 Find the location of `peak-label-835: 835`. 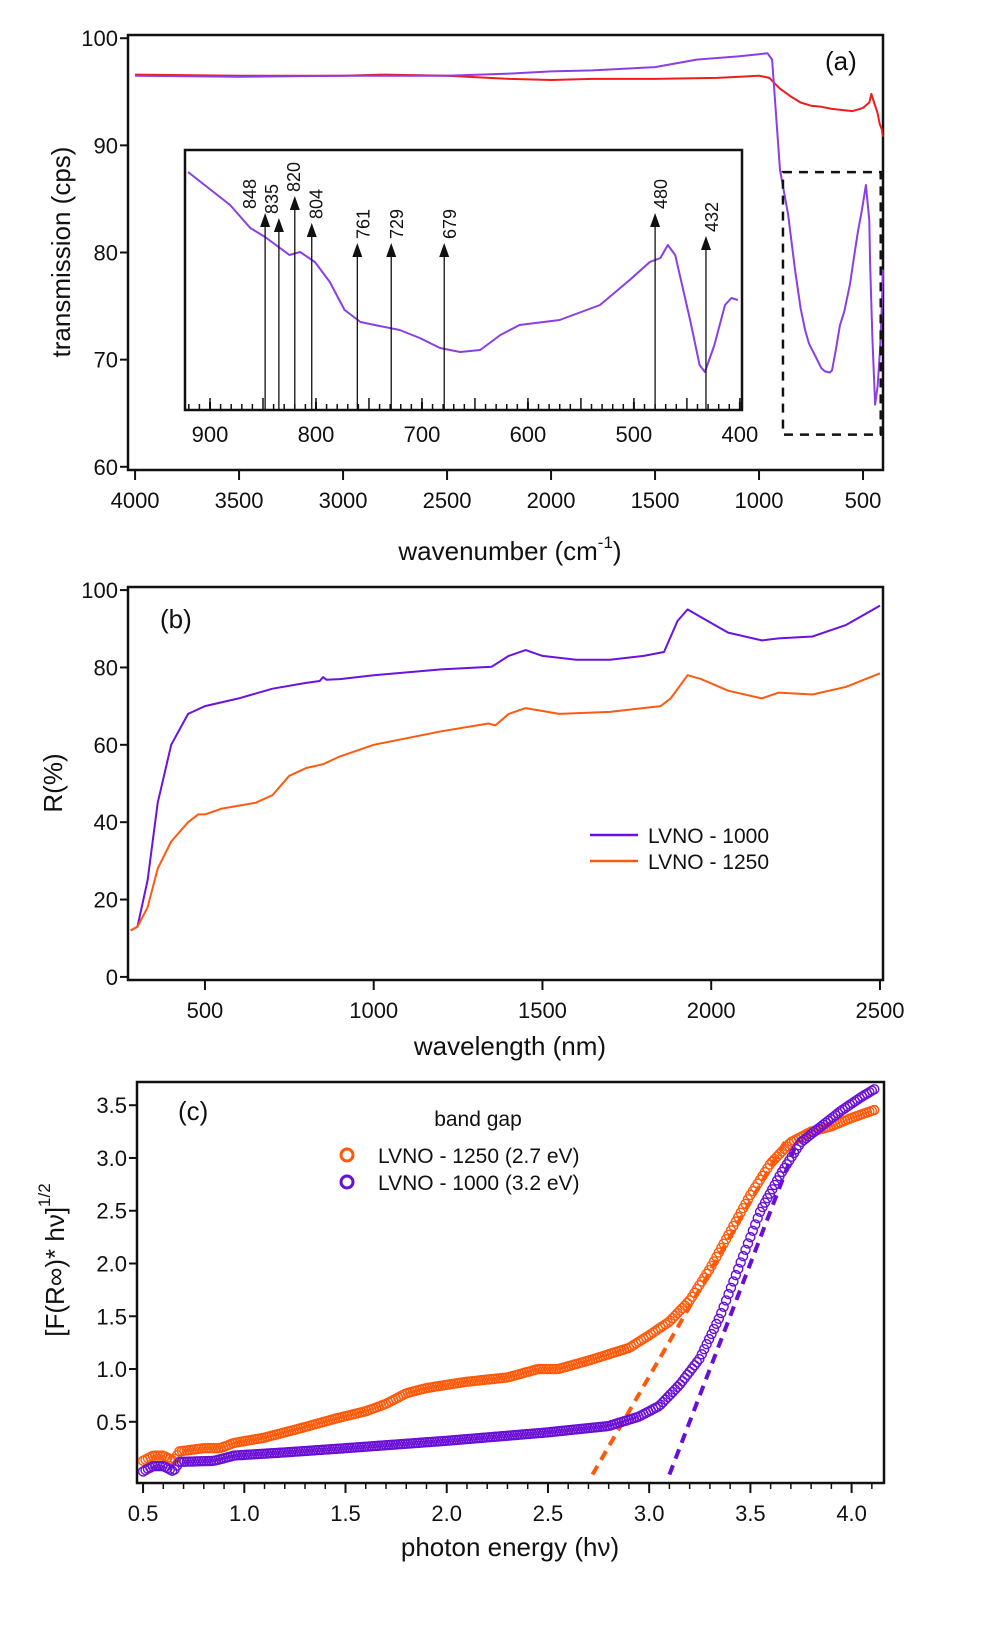

peak-label-835: 835 is located at coordinates (272, 199).